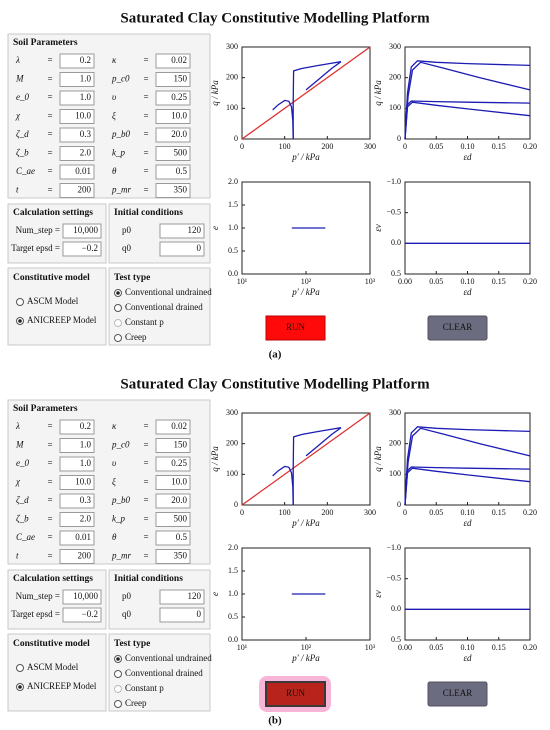 The image size is (550, 730). I want to click on param-label: C_ae, so click(25, 171).